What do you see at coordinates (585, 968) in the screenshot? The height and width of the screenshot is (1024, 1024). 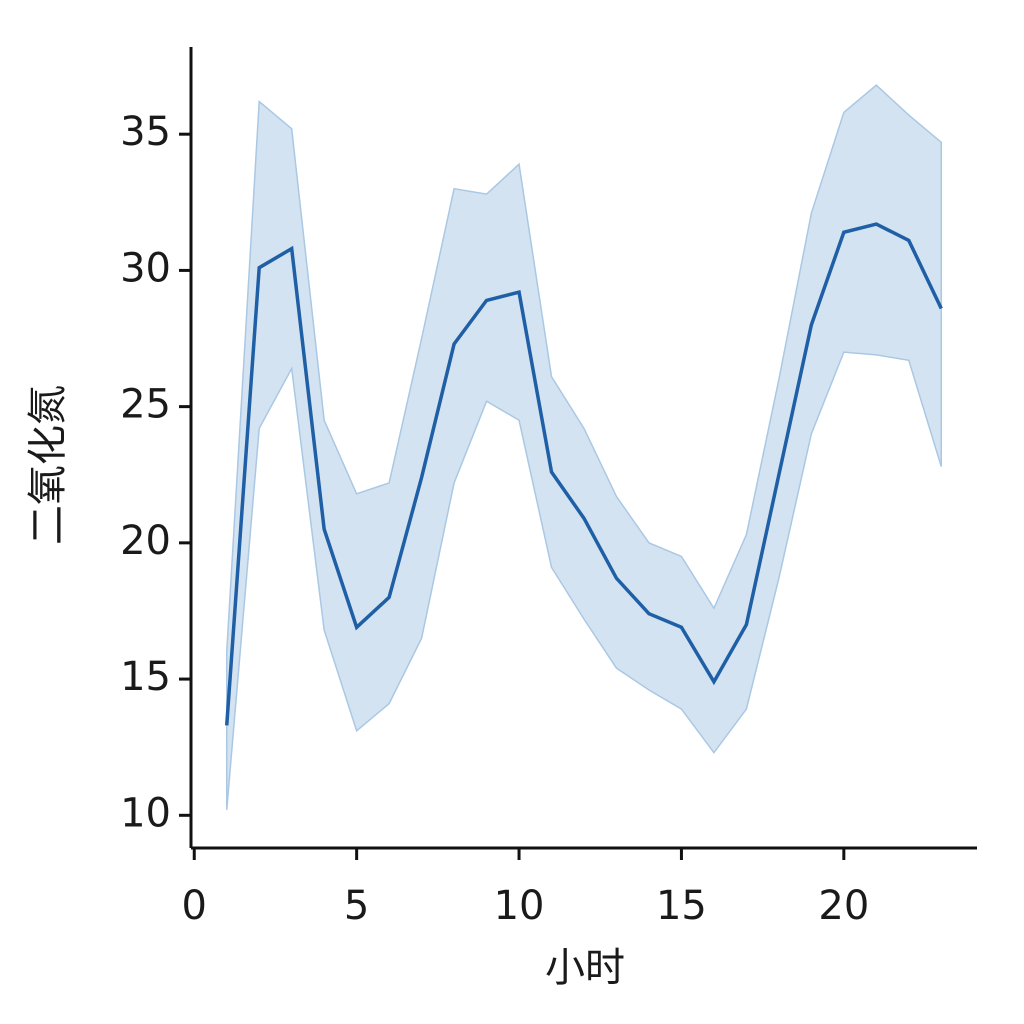 I see `x-axis-label: 小时` at bounding box center [585, 968].